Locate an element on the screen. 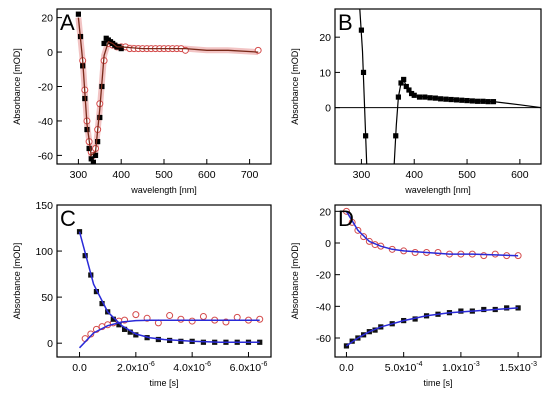 This screenshot has height=407, width=550. fit-line is located at coordinates (168, 87).